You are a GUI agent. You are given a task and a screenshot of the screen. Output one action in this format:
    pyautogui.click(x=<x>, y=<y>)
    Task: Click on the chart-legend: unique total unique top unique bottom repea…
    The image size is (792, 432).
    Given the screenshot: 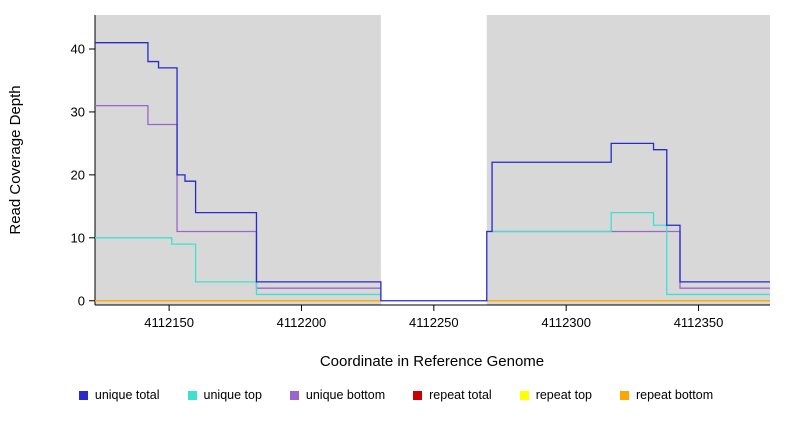 What is the action you would take?
    pyautogui.click(x=396, y=395)
    